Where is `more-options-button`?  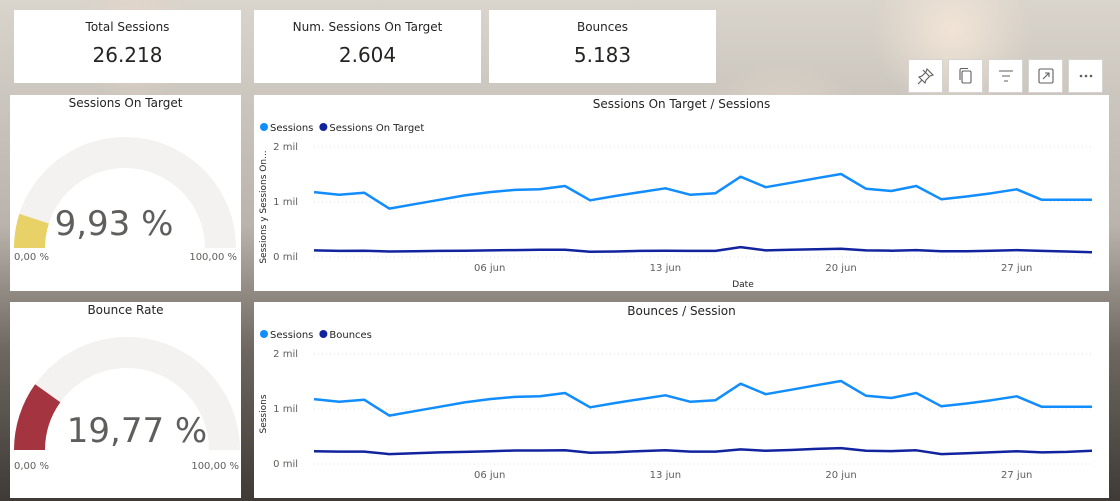 more-options-button is located at coordinates (1085, 76).